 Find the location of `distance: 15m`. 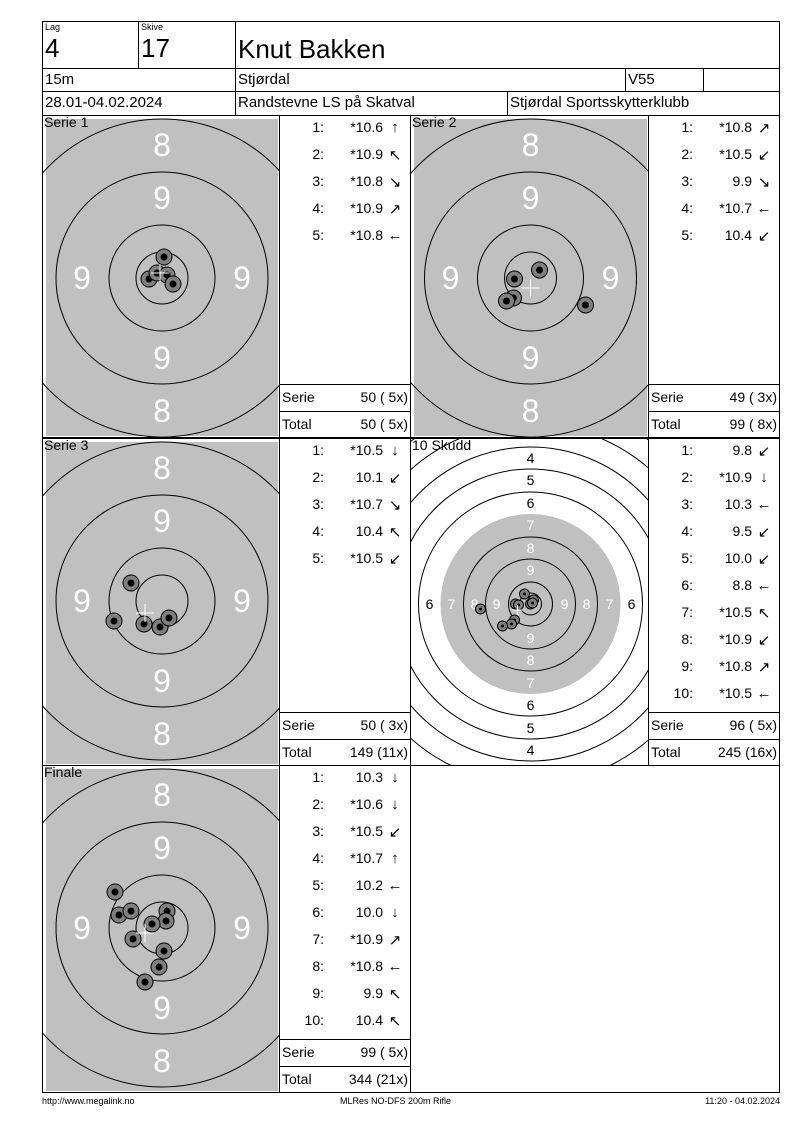

distance: 15m is located at coordinates (60, 79).